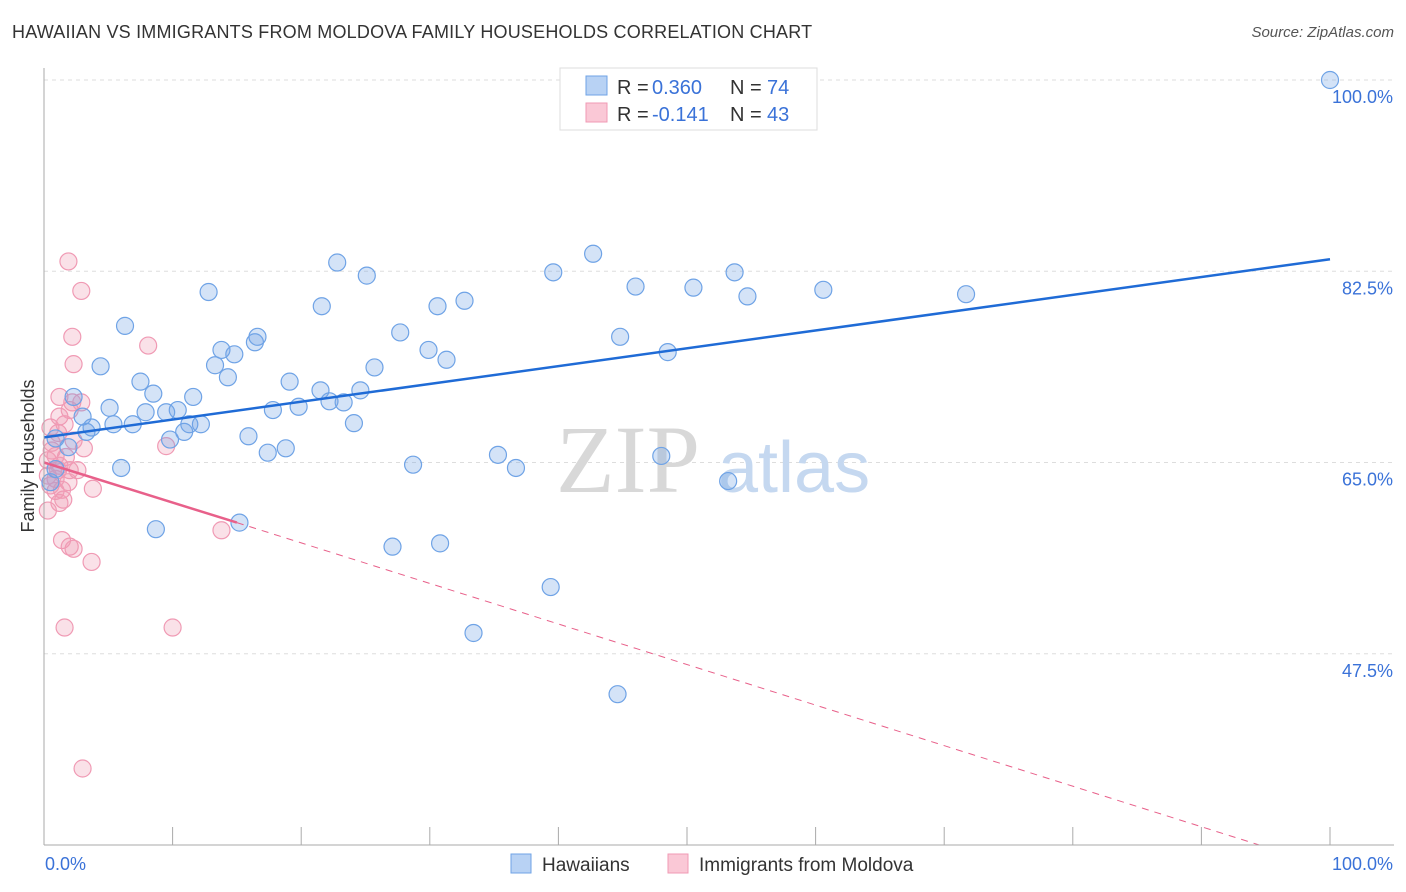 This screenshot has height=892, width=1406. What do you see at coordinates (140, 492) in the screenshot?
I see `moldova-trend-line` at bounding box center [140, 492].